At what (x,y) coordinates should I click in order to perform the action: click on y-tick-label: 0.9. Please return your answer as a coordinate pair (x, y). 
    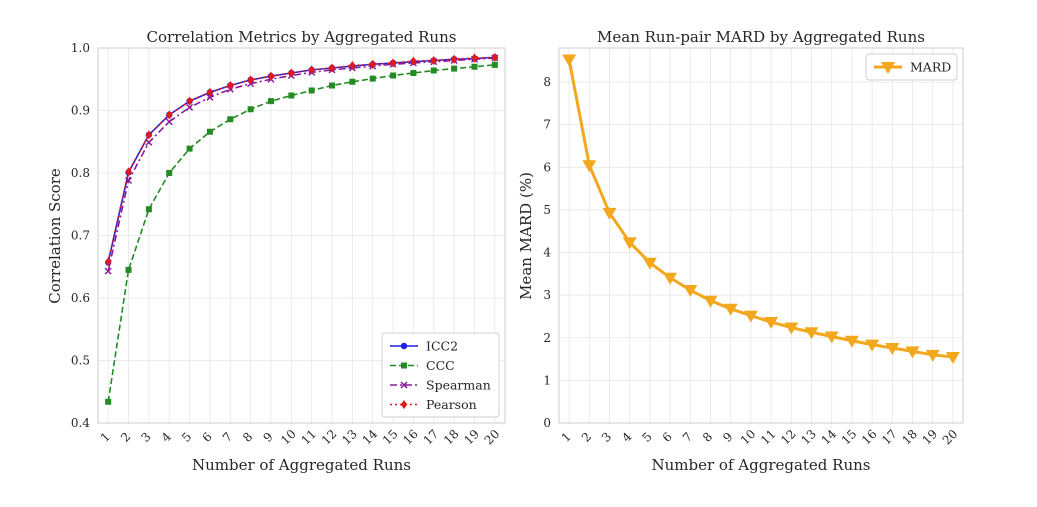
    Looking at the image, I should click on (80, 111).